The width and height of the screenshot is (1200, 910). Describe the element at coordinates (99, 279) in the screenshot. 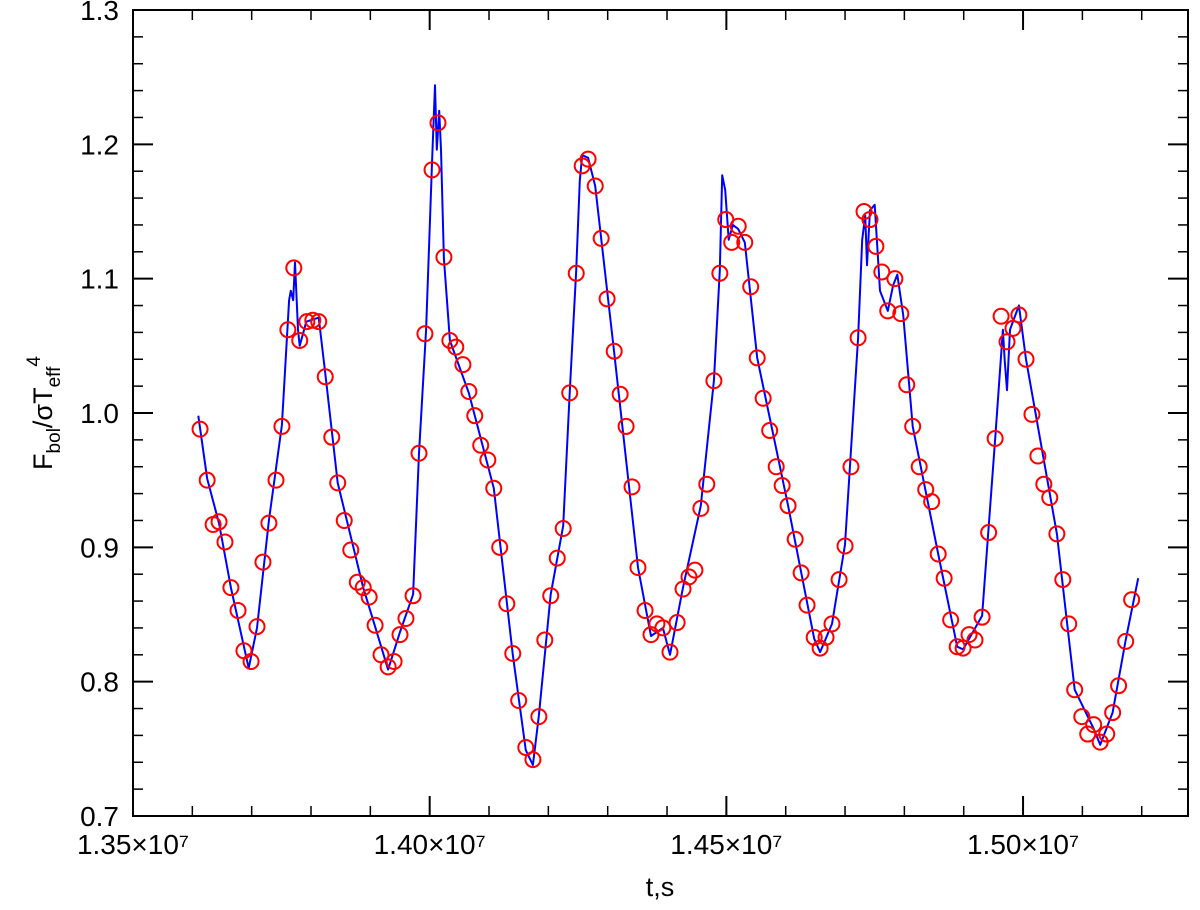

I see `y-tick-label: 1.1` at that location.